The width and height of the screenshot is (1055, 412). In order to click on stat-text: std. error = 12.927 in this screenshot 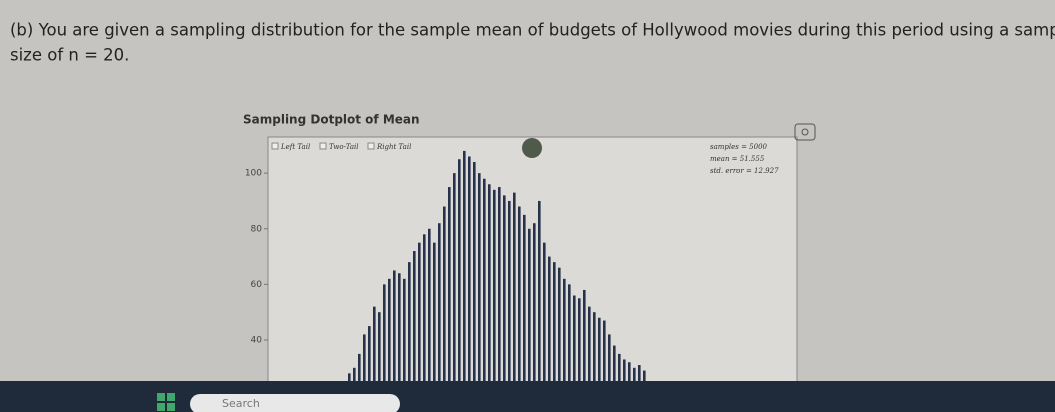, I will do `click(744, 171)`.